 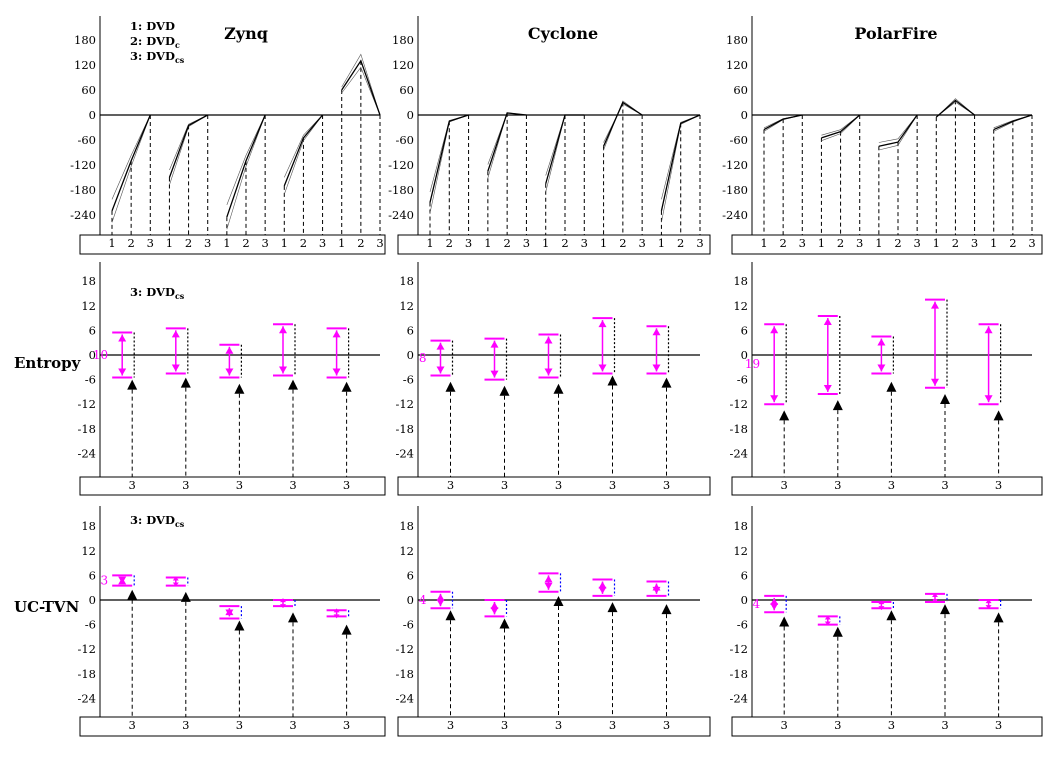 What do you see at coordinates (406, 551) in the screenshot?
I see `y-tick-label: 12` at bounding box center [406, 551].